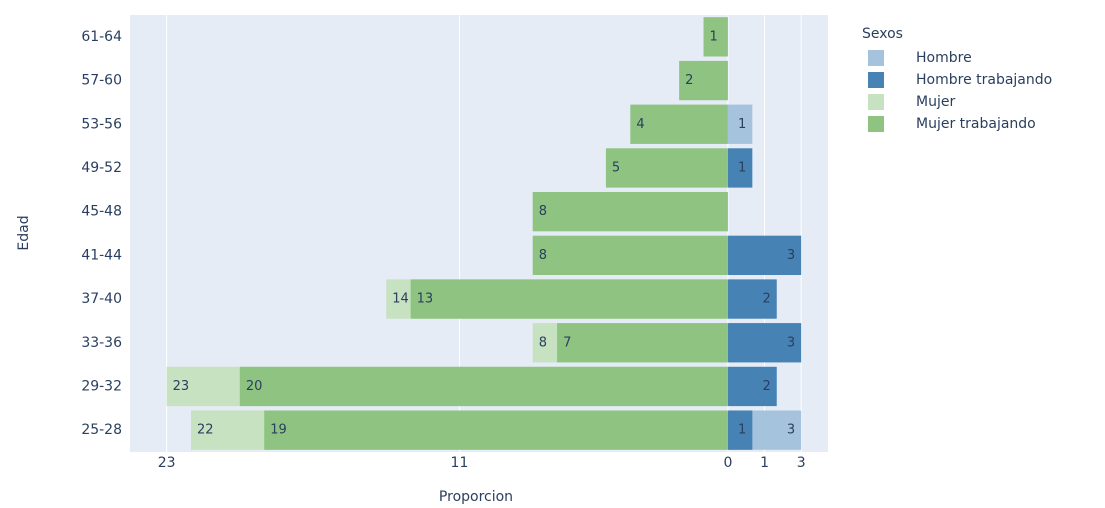 The height and width of the screenshot is (508, 1105). Describe the element at coordinates (101, 299) in the screenshot. I see `y-tick-label: 37-40` at that location.